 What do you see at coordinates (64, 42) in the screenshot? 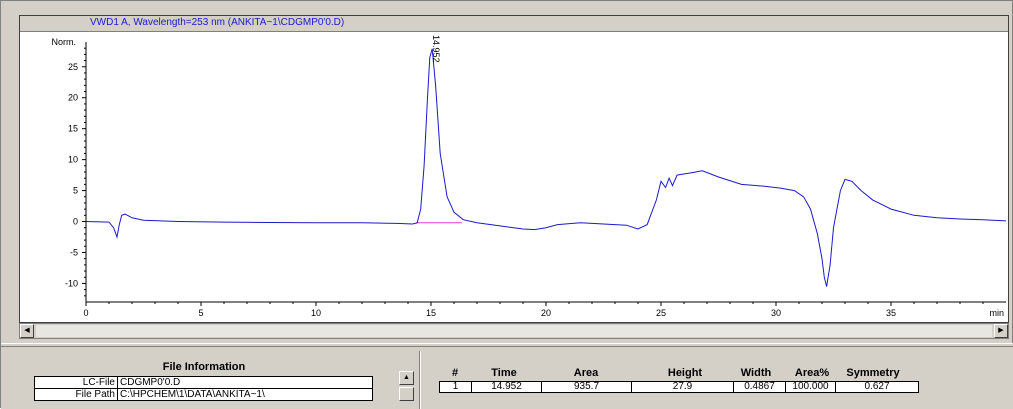
I see `y-axis-label: Norm.` at bounding box center [64, 42].